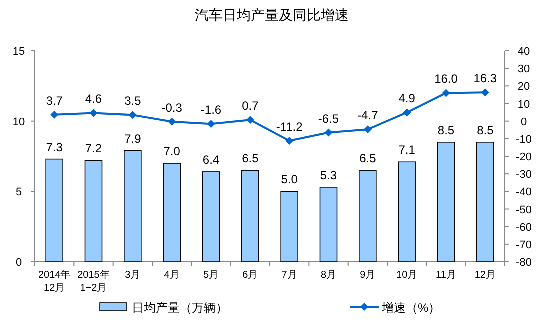 This screenshot has width=544, height=336. Describe the element at coordinates (524, 122) in the screenshot. I see `y2-tick-label: 0` at that location.